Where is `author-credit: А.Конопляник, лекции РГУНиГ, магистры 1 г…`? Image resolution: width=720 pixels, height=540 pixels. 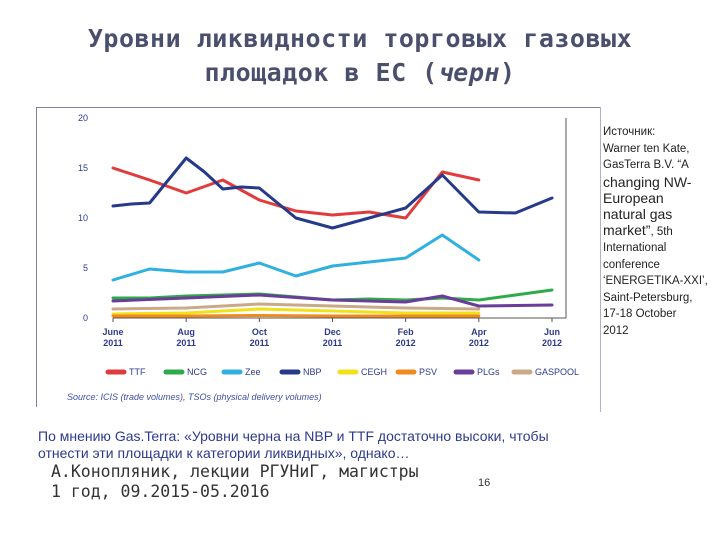
author-credit: А.Конопляник, лекции РГУНиГ, магистры 1 г… is located at coordinates (235, 481).